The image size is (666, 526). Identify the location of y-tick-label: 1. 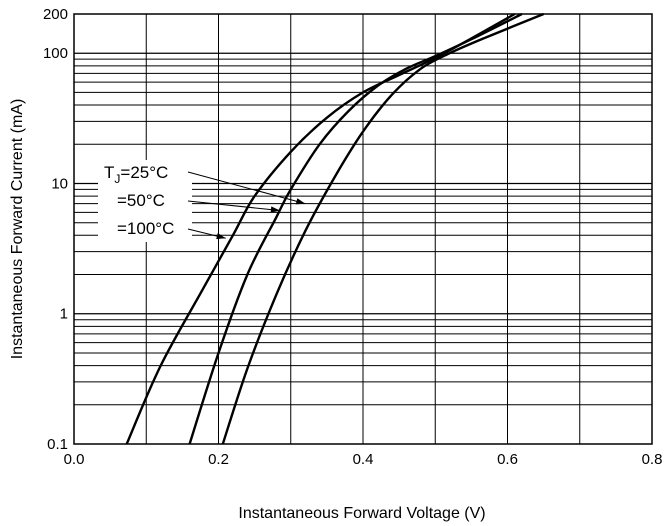
(64, 314).